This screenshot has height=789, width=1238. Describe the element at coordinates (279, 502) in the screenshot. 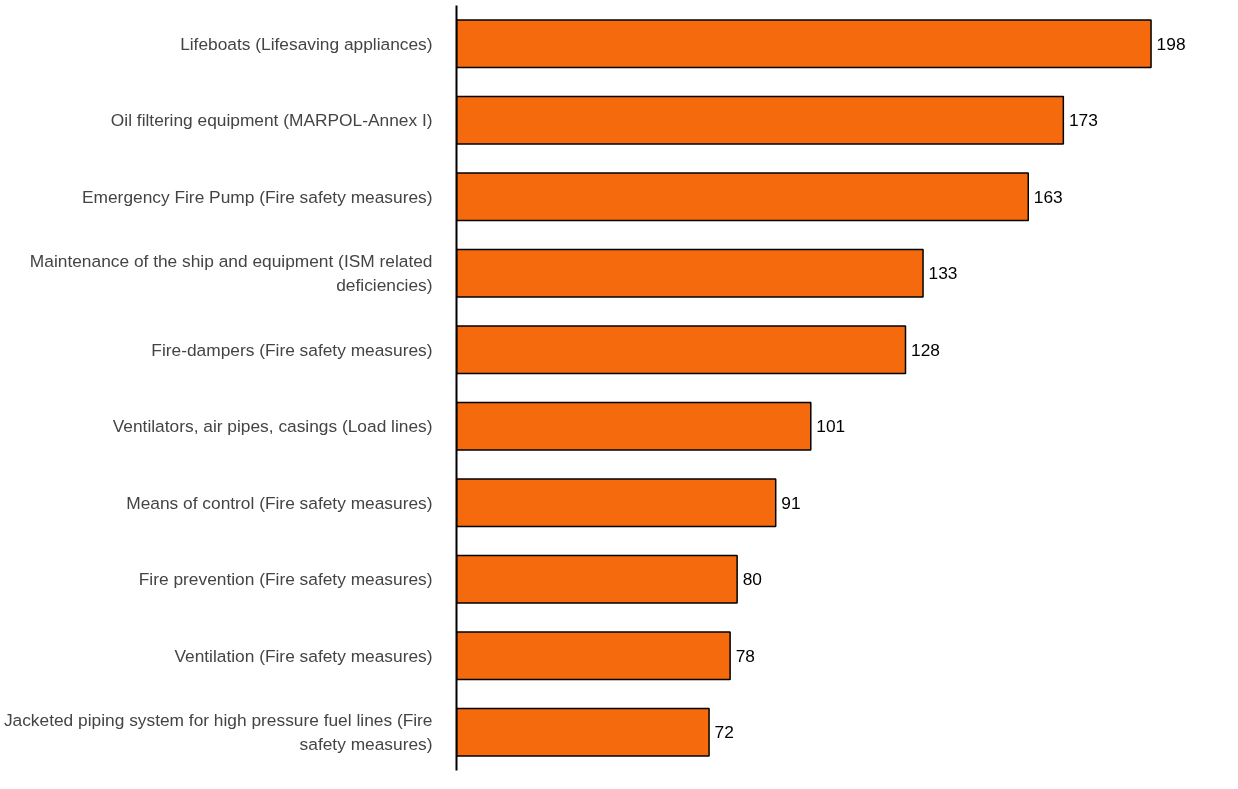

I see `y-tick-label: Means of control (Fire safety measures)` at that location.